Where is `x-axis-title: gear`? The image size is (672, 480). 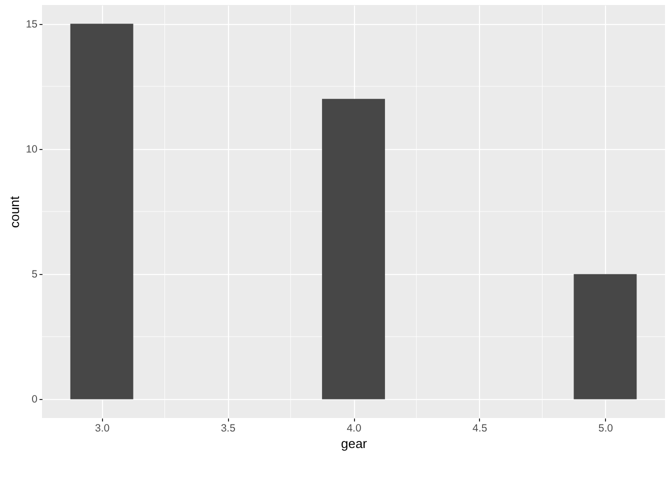
x-axis-title: gear is located at coordinates (354, 443).